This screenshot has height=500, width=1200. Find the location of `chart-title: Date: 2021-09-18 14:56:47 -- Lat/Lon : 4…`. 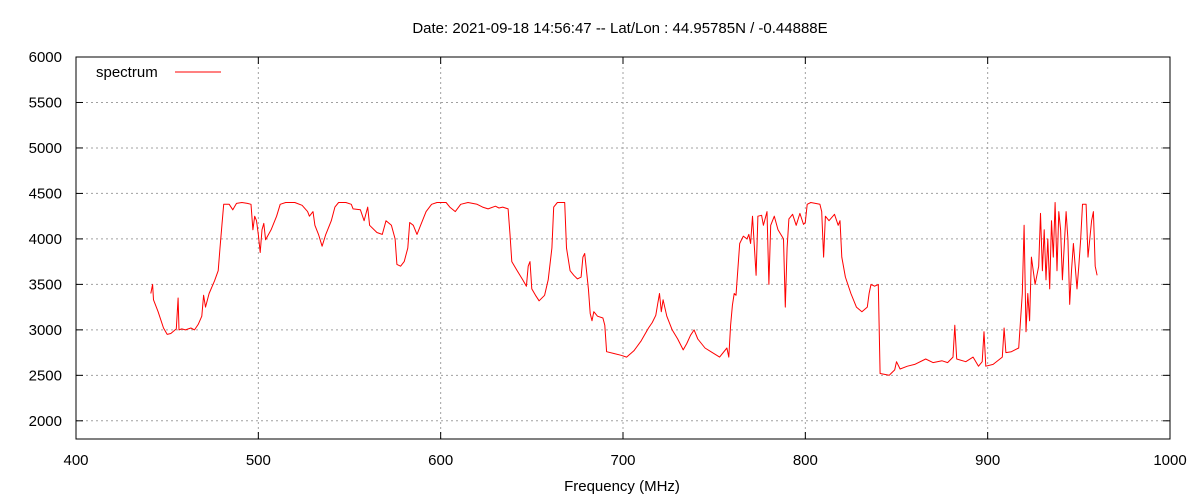

chart-title: Date: 2021-09-18 14:56:47 -- Lat/Lon : 4… is located at coordinates (619, 28).